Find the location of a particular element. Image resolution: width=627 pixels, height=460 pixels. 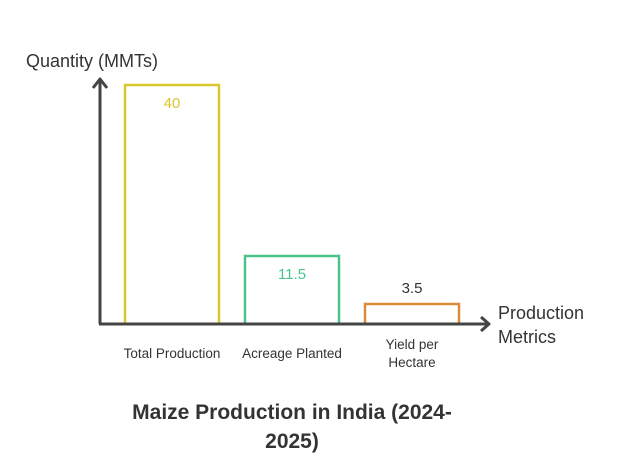

chart-title-line-2: 2025) is located at coordinates (292, 441).